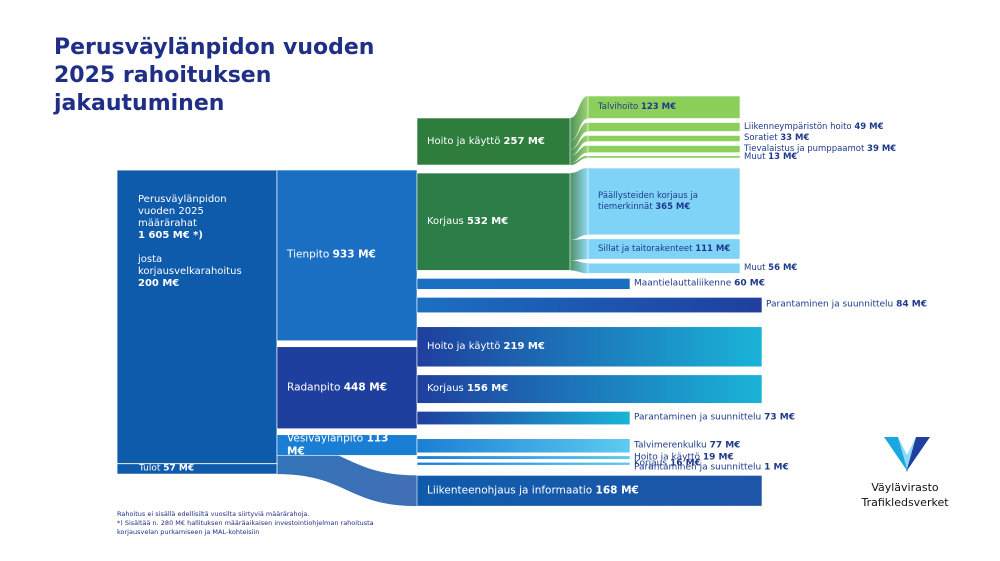  I want to click on node-name: Tulot, so click(150, 468).